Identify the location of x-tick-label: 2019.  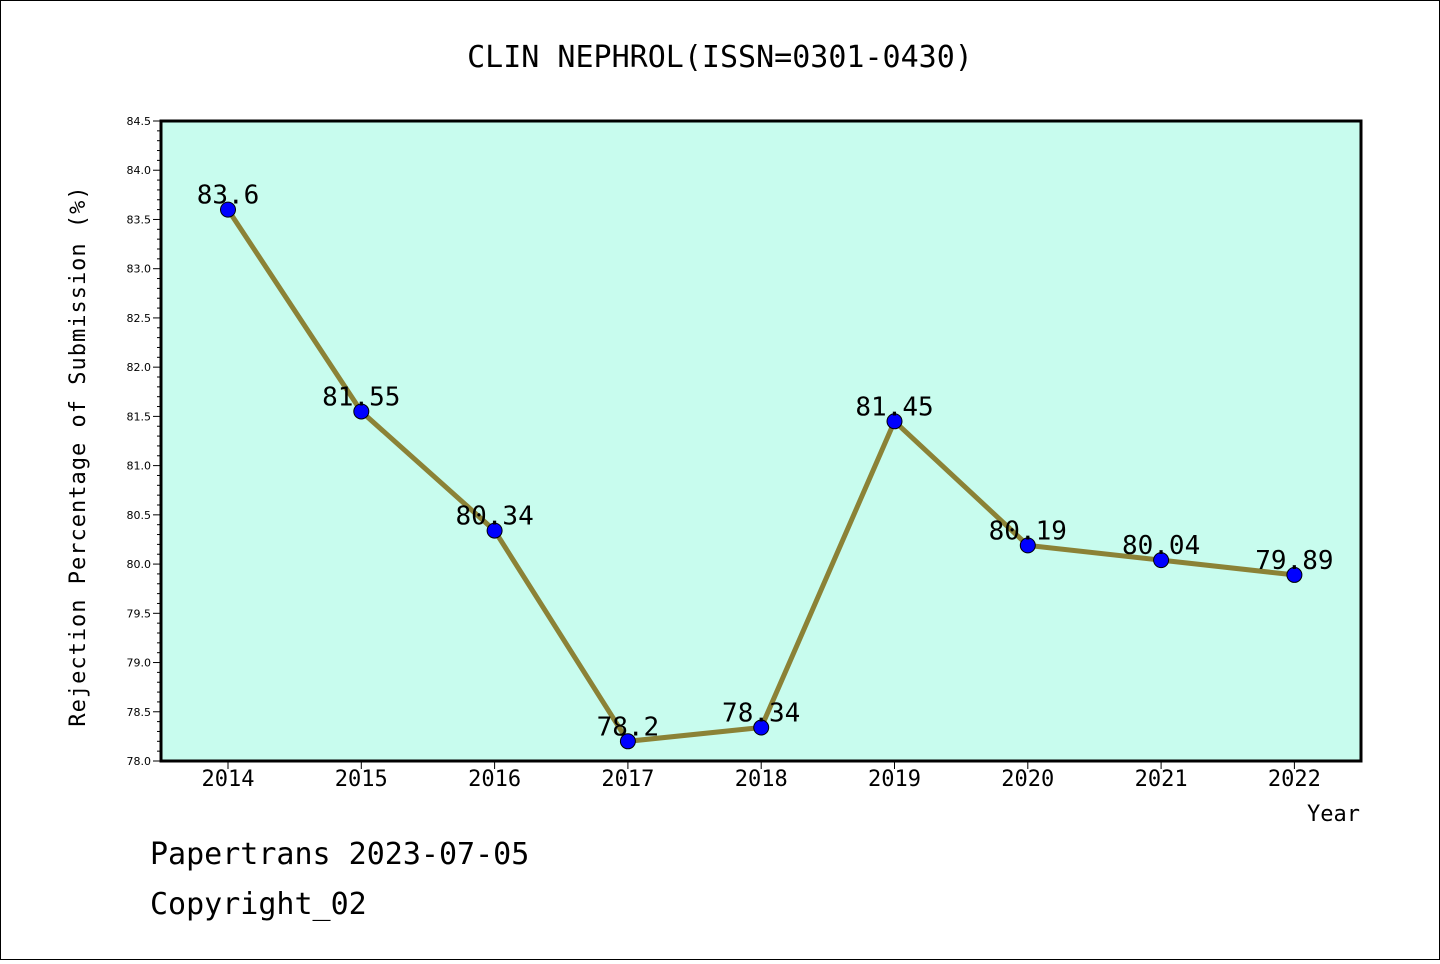
(894, 779).